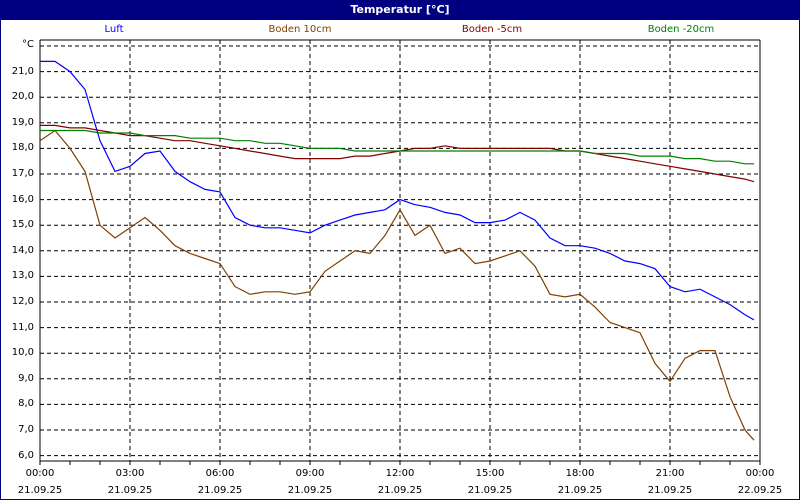  What do you see at coordinates (670, 482) in the screenshot?
I see `x-tick-label: 21:00 21.09.25` at bounding box center [670, 482].